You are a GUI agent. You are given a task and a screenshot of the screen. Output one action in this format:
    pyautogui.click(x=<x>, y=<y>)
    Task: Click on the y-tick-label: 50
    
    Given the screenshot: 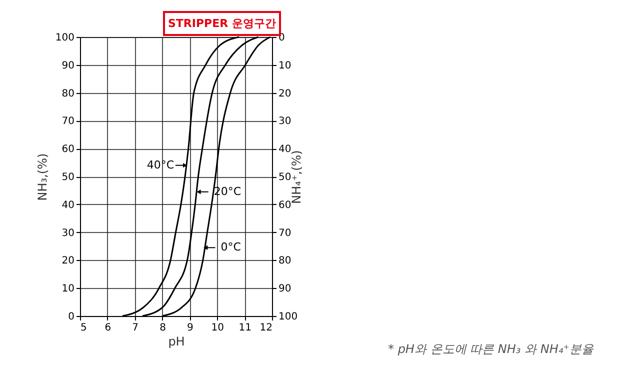 What is the action you would take?
    pyautogui.click(x=68, y=177)
    